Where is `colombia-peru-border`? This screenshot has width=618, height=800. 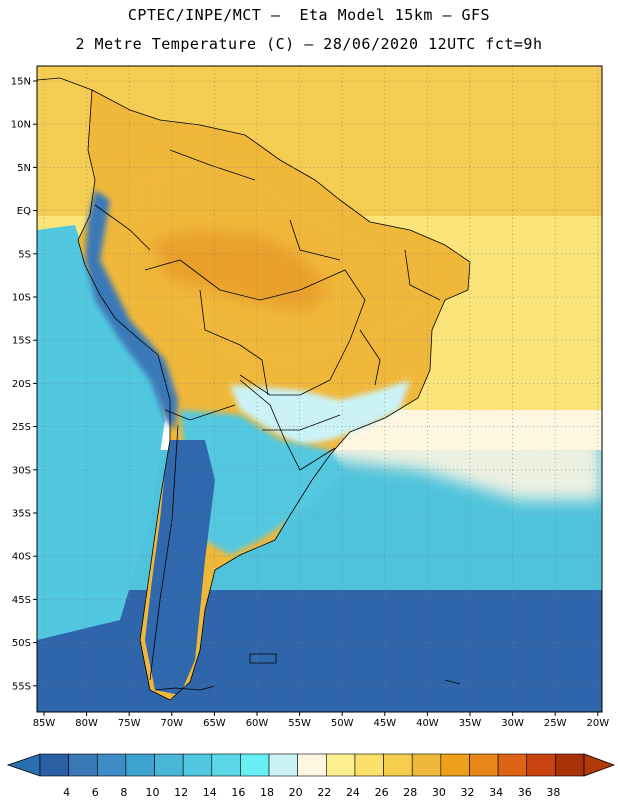 colombia-peru-border is located at coordinates (122, 227).